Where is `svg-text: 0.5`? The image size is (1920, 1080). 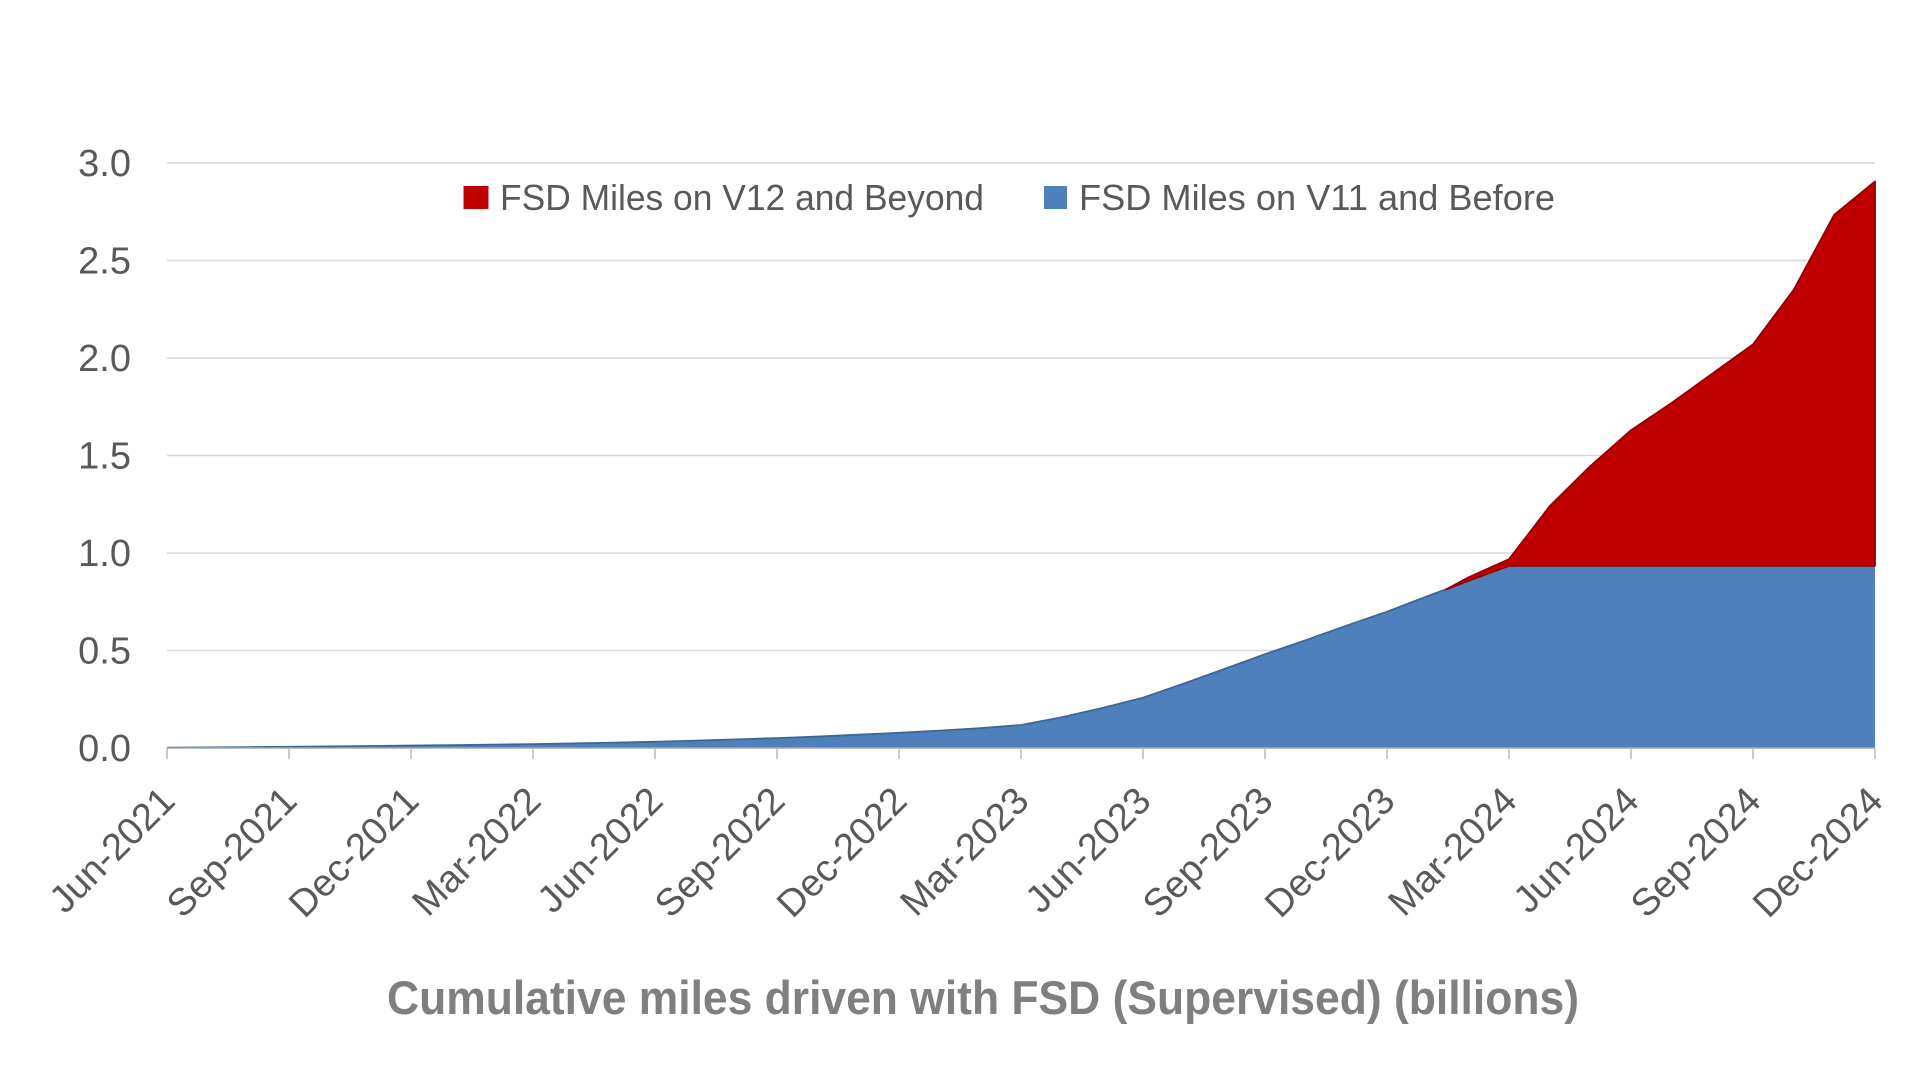
svg-text: 0.5 is located at coordinates (104, 652).